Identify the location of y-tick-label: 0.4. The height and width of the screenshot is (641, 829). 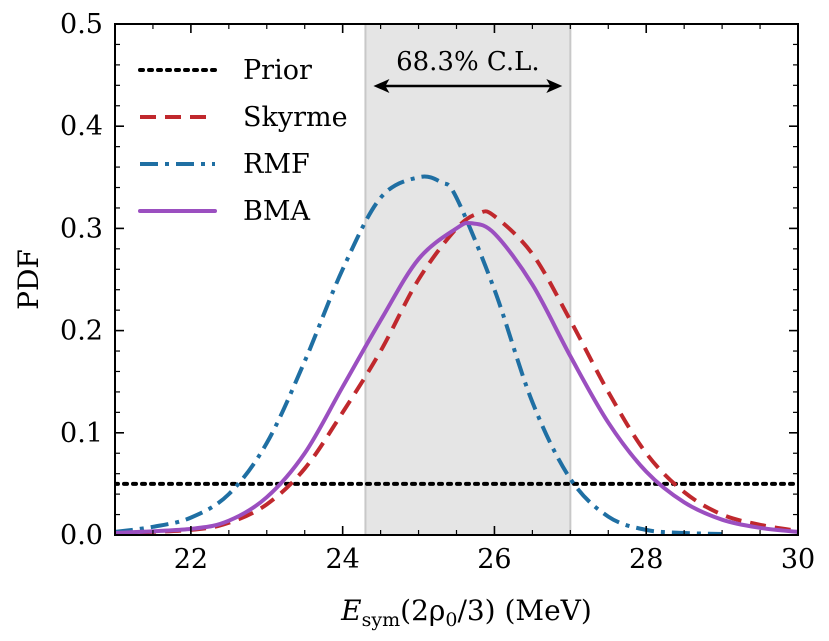
(81, 126).